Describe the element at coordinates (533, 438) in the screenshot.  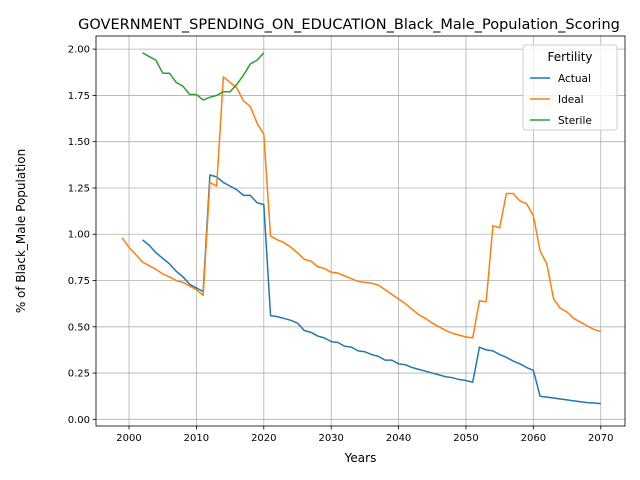
I see `x-tick-label: 2060` at that location.